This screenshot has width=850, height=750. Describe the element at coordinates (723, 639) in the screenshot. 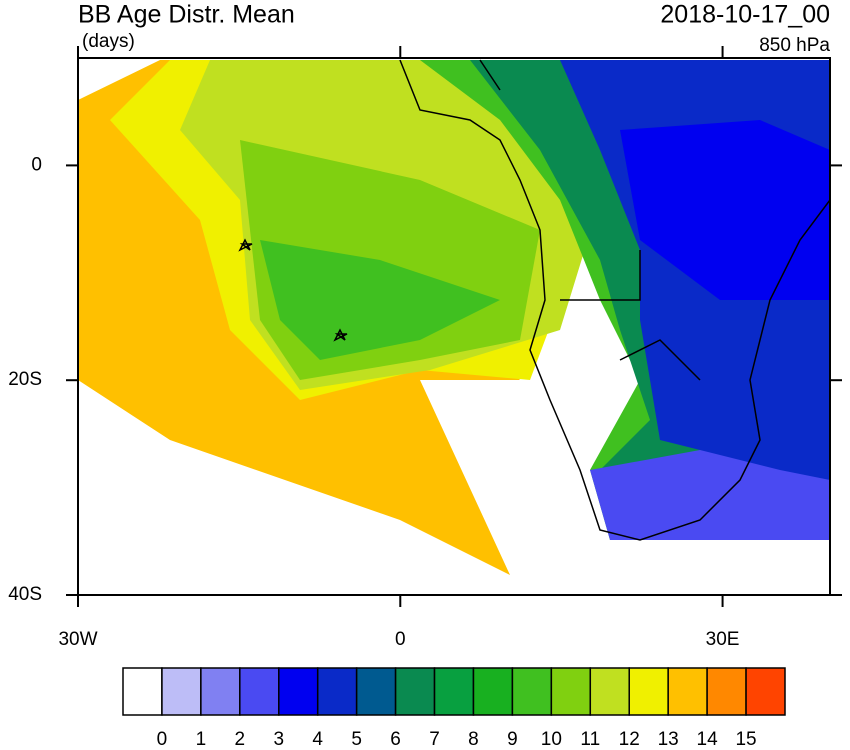

I see `x-tick-label: 30E` at that location.